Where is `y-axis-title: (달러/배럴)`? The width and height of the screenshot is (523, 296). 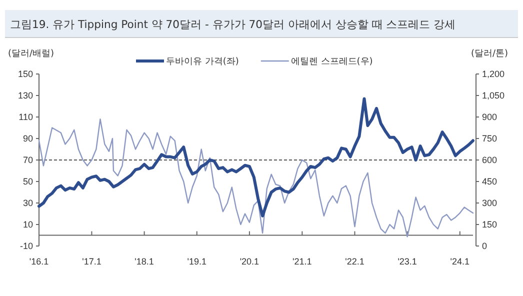 y-axis-title: (달러/배럴) is located at coordinates (31, 54).